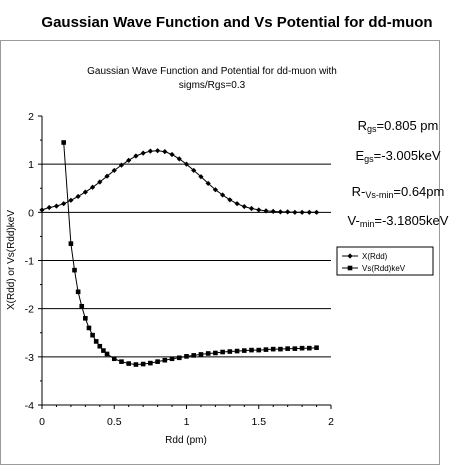 Image resolution: width=474 pixels, height=474 pixels. I want to click on y-tick-label: 1, so click(31, 165).